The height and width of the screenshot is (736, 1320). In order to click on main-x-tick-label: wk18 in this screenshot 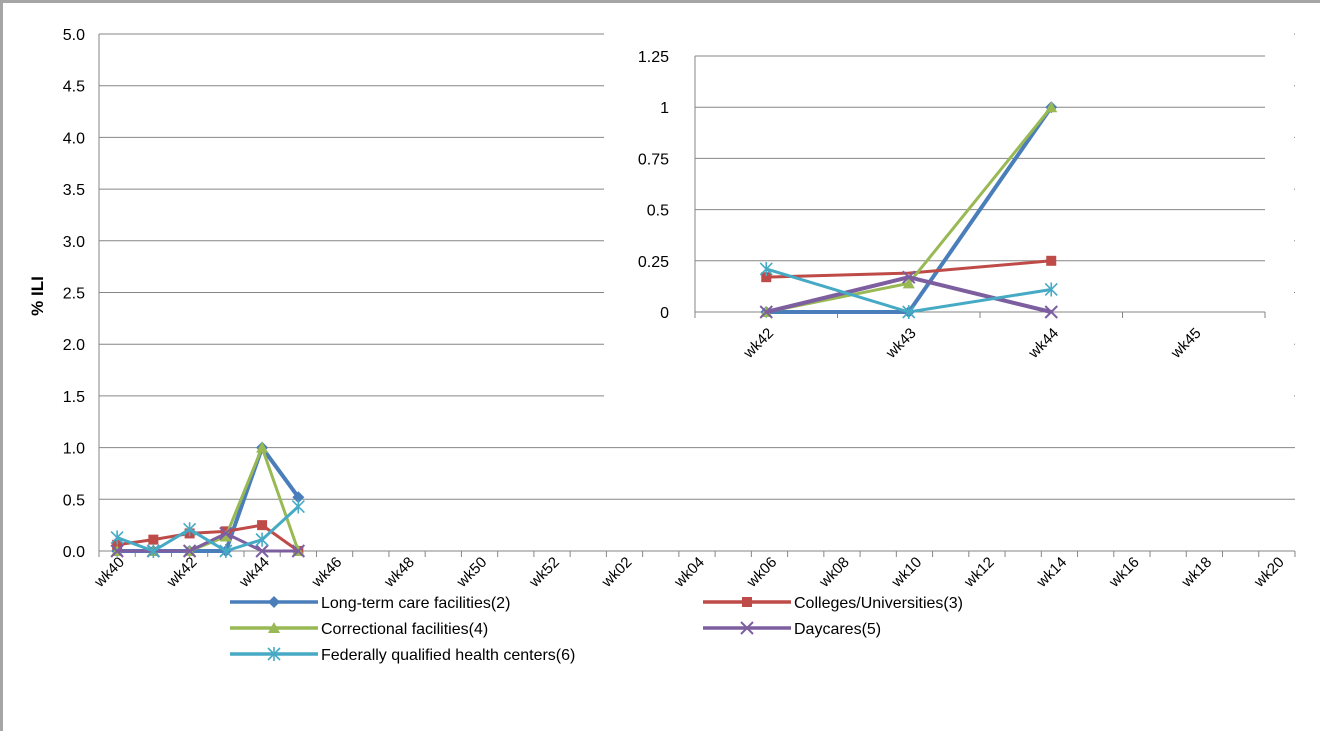, I will do `click(1196, 572)`.